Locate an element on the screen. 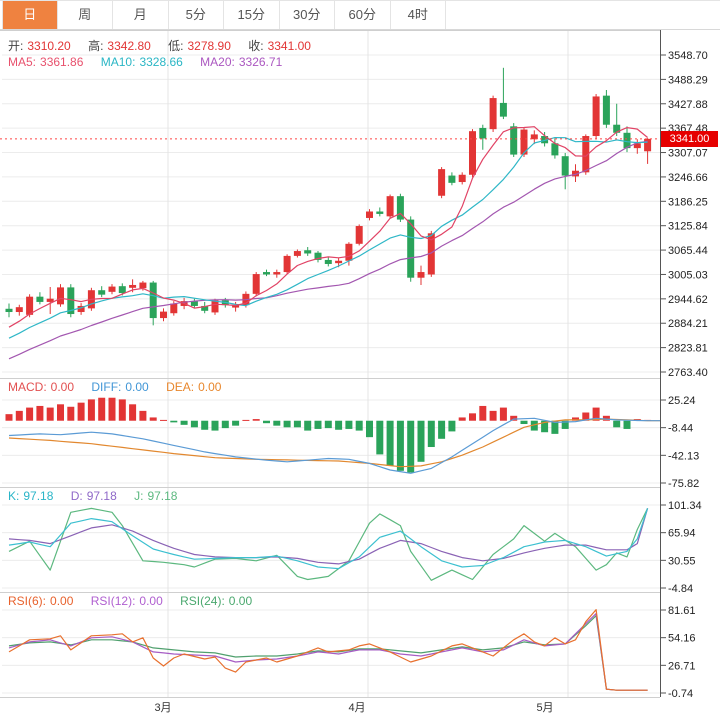 This screenshot has height=715, width=720. rsi6-label: RSI(6): is located at coordinates (27, 601).